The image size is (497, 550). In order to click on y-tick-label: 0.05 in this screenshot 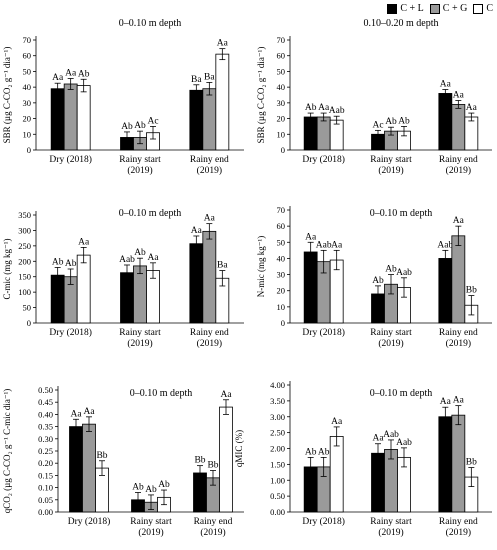, I will do `click(45, 500)`.